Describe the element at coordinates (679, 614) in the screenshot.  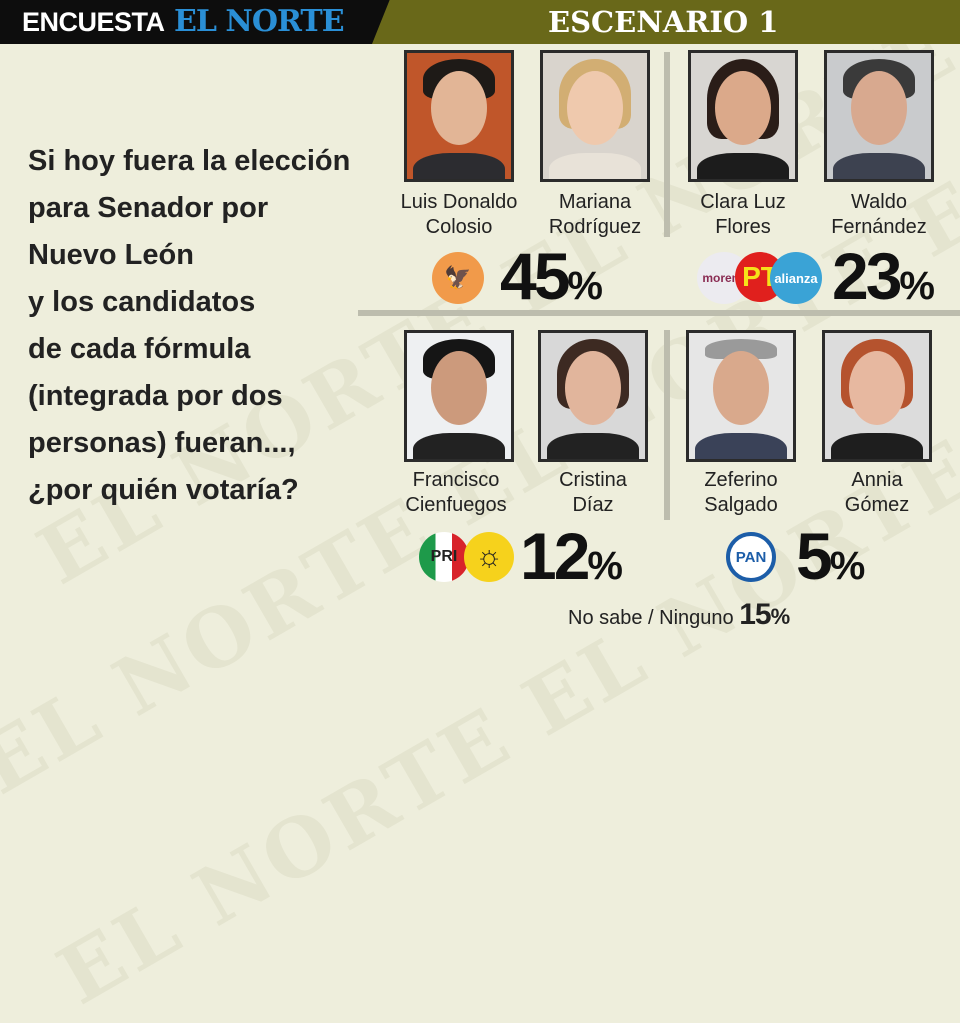
I see `no-sabe-result: No sabe / Ninguno 15%` at that location.